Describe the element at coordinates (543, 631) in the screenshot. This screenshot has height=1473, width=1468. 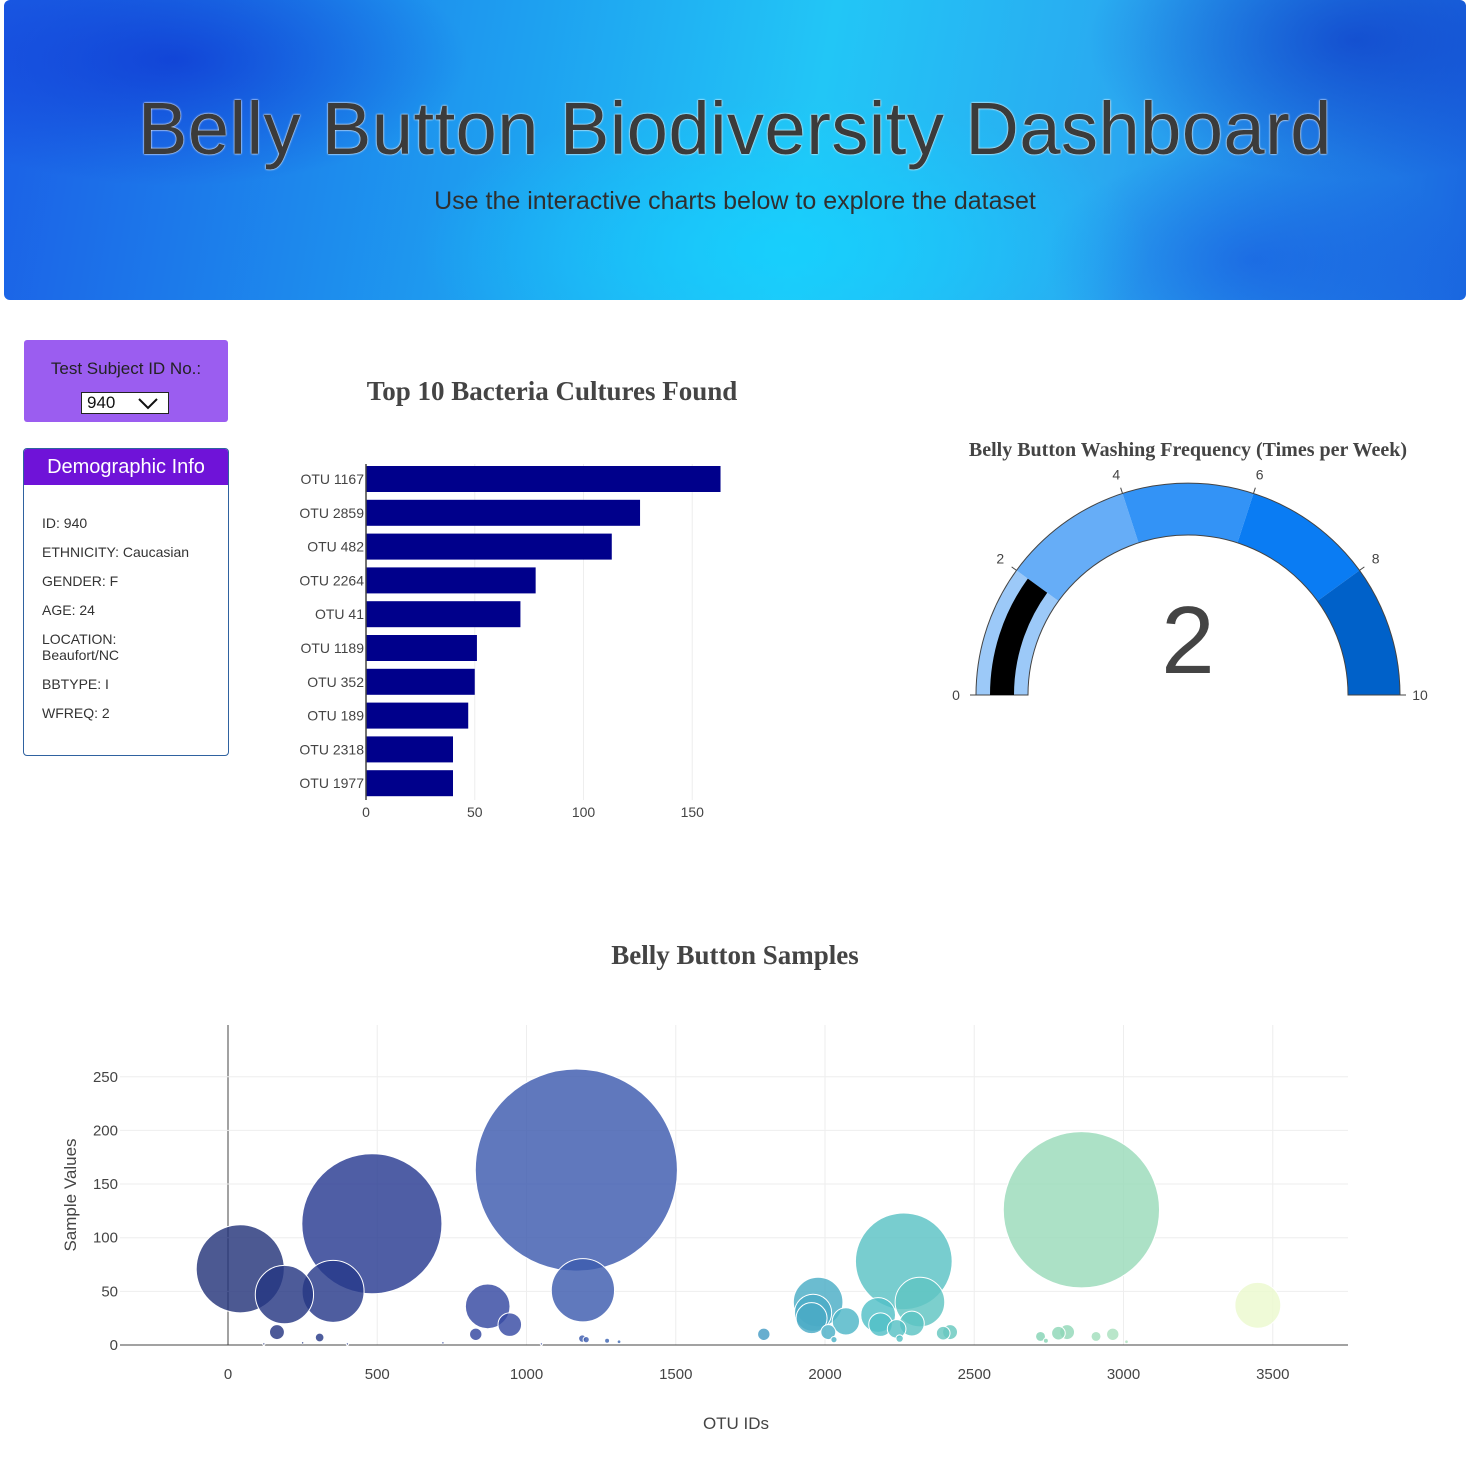
I see `bar-chart-bars` at that location.